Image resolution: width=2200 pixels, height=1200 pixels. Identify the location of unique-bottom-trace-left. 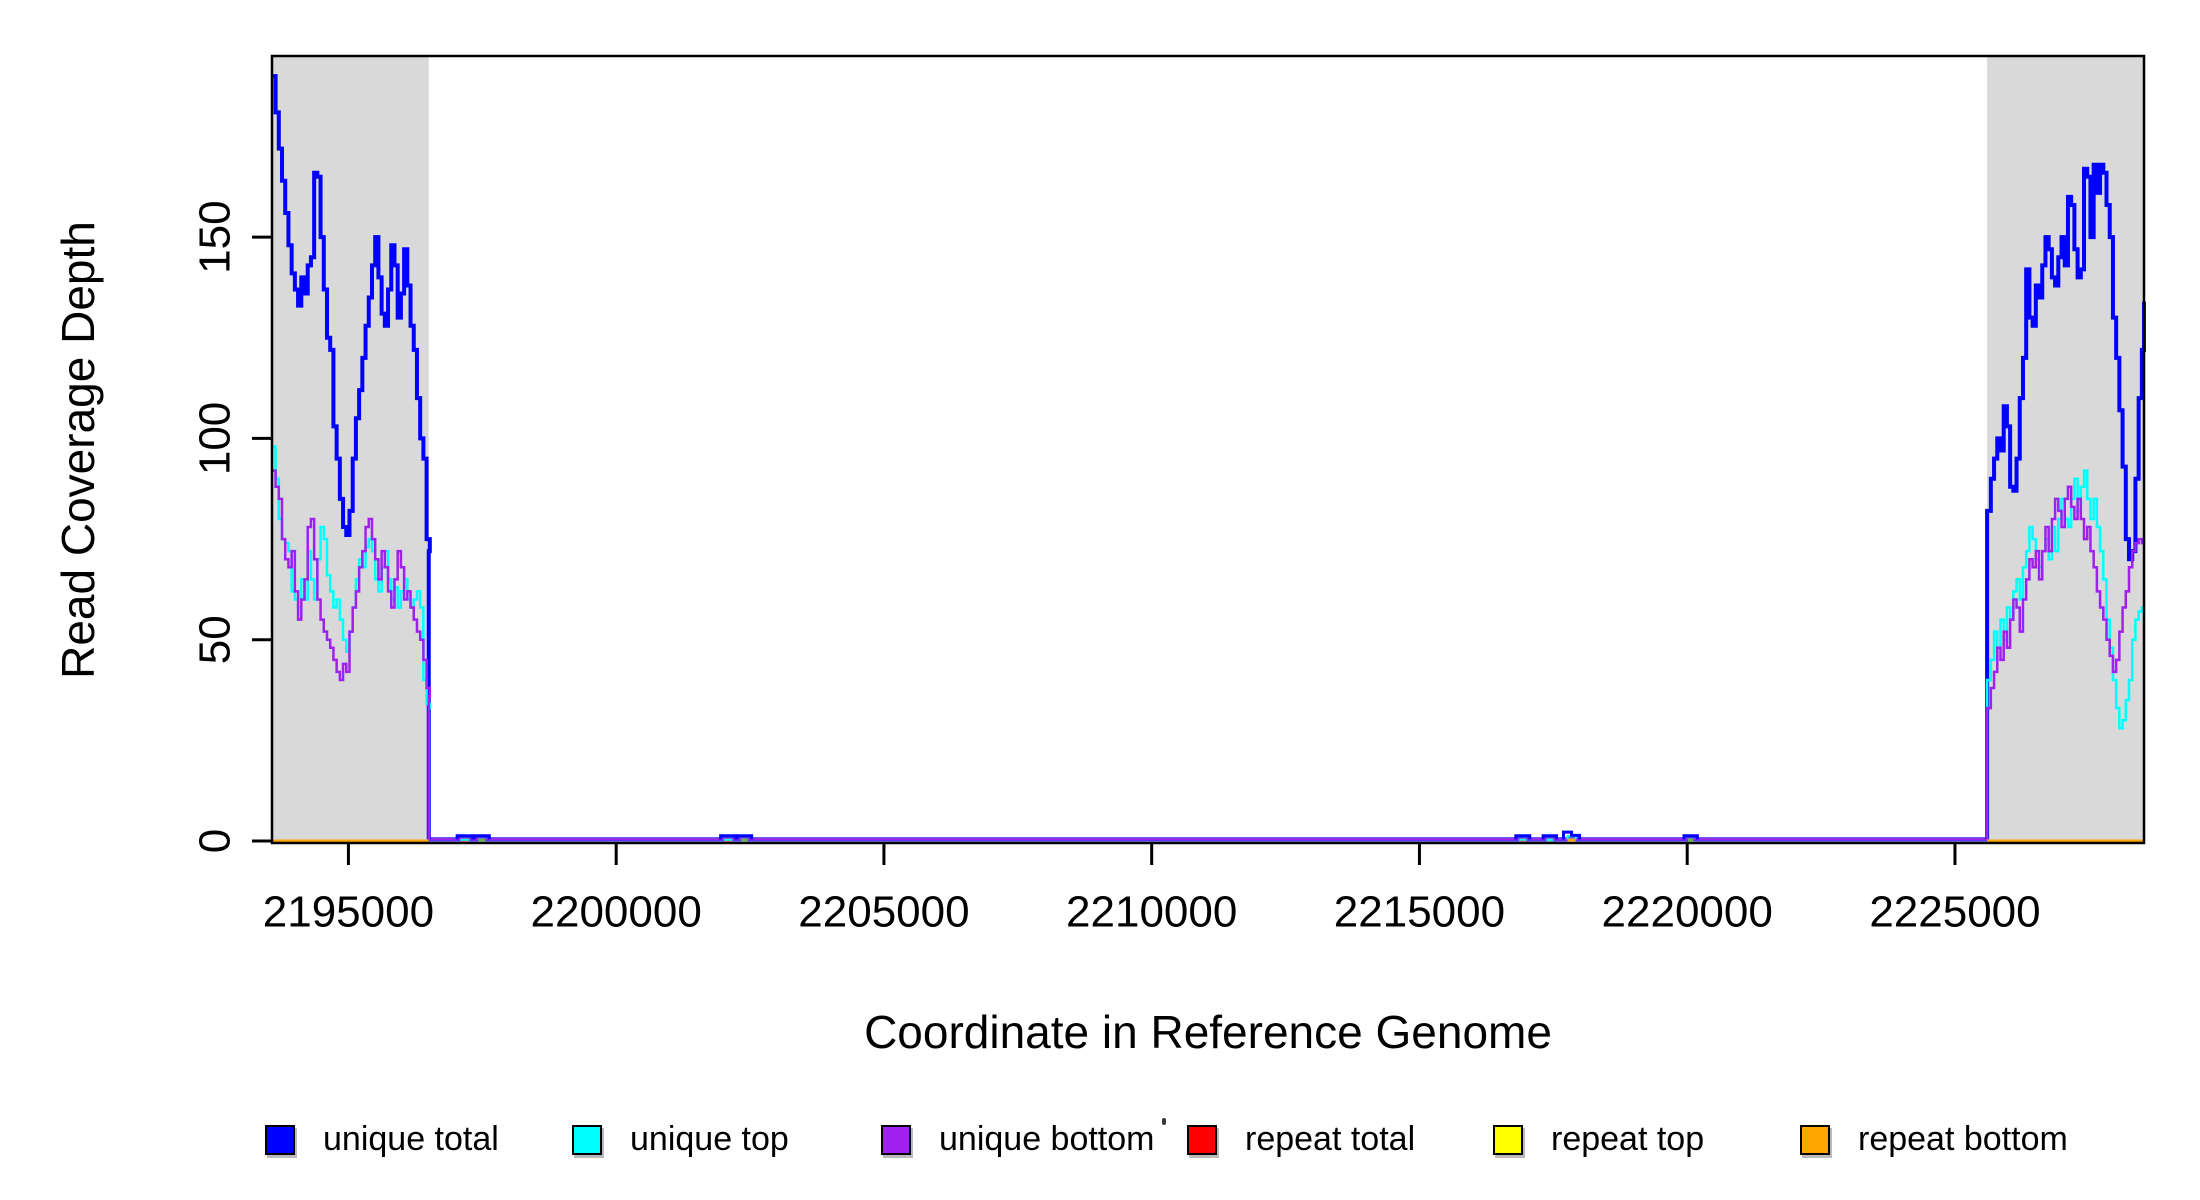
(352, 654).